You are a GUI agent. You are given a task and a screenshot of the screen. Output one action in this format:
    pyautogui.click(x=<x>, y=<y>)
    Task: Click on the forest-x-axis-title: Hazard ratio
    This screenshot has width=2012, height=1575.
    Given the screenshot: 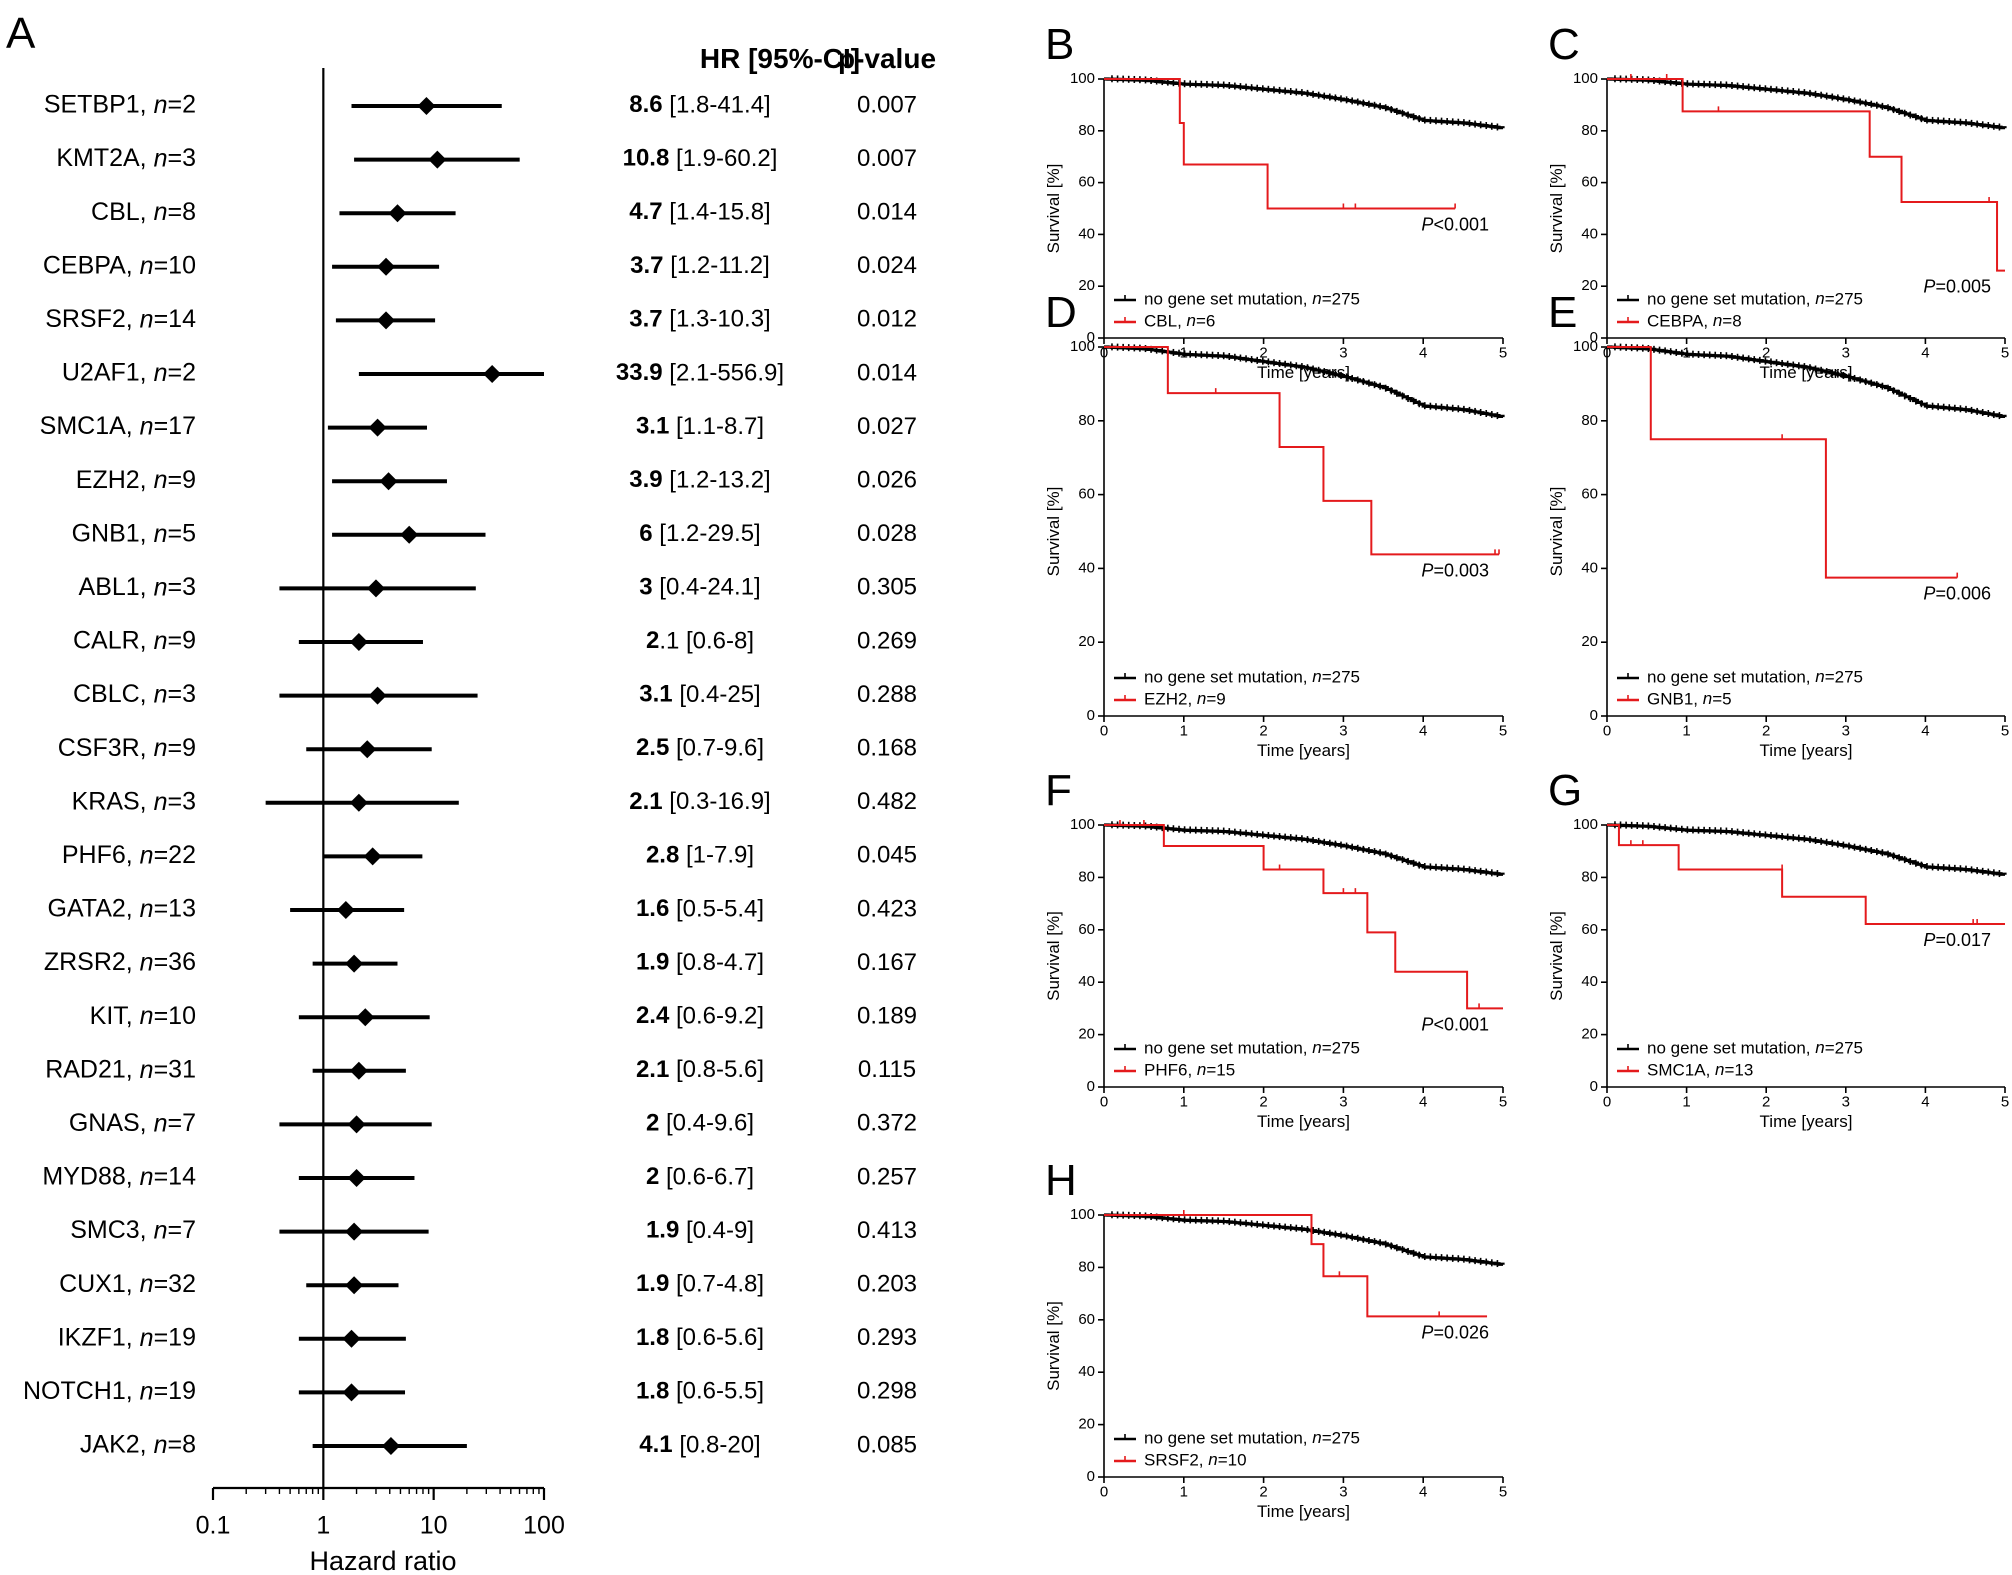 What is the action you would take?
    pyautogui.click(x=382, y=1560)
    